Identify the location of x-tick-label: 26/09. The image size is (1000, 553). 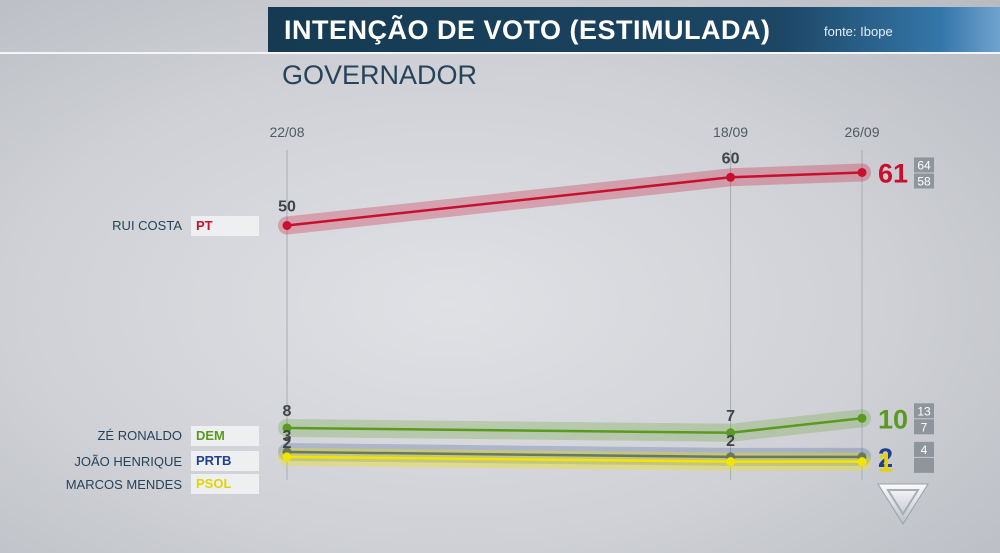
(861, 132).